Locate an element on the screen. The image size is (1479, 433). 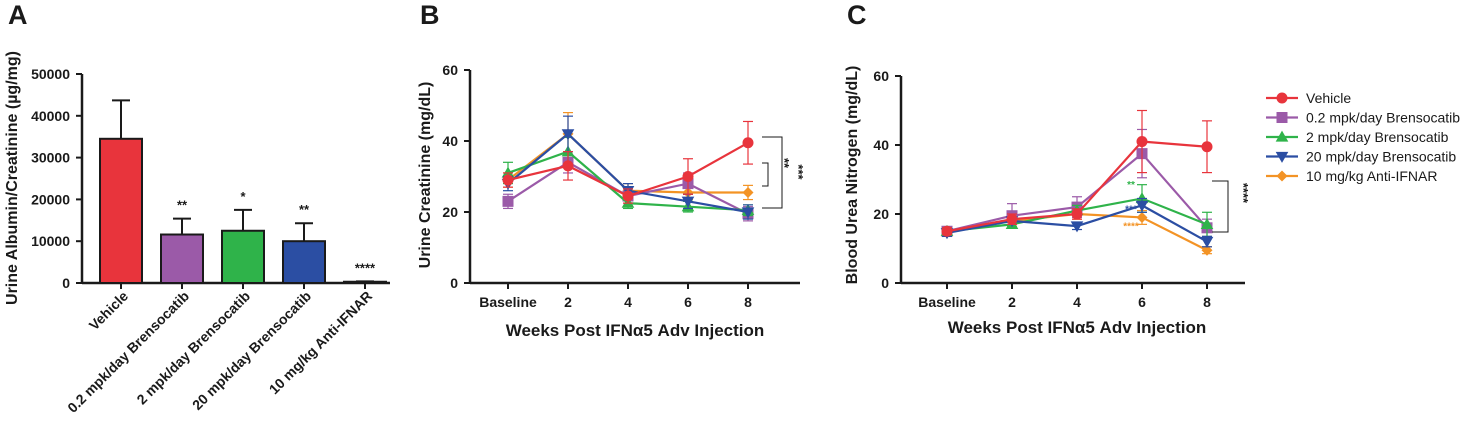
panel-b-label: B is located at coordinates (430, 15).